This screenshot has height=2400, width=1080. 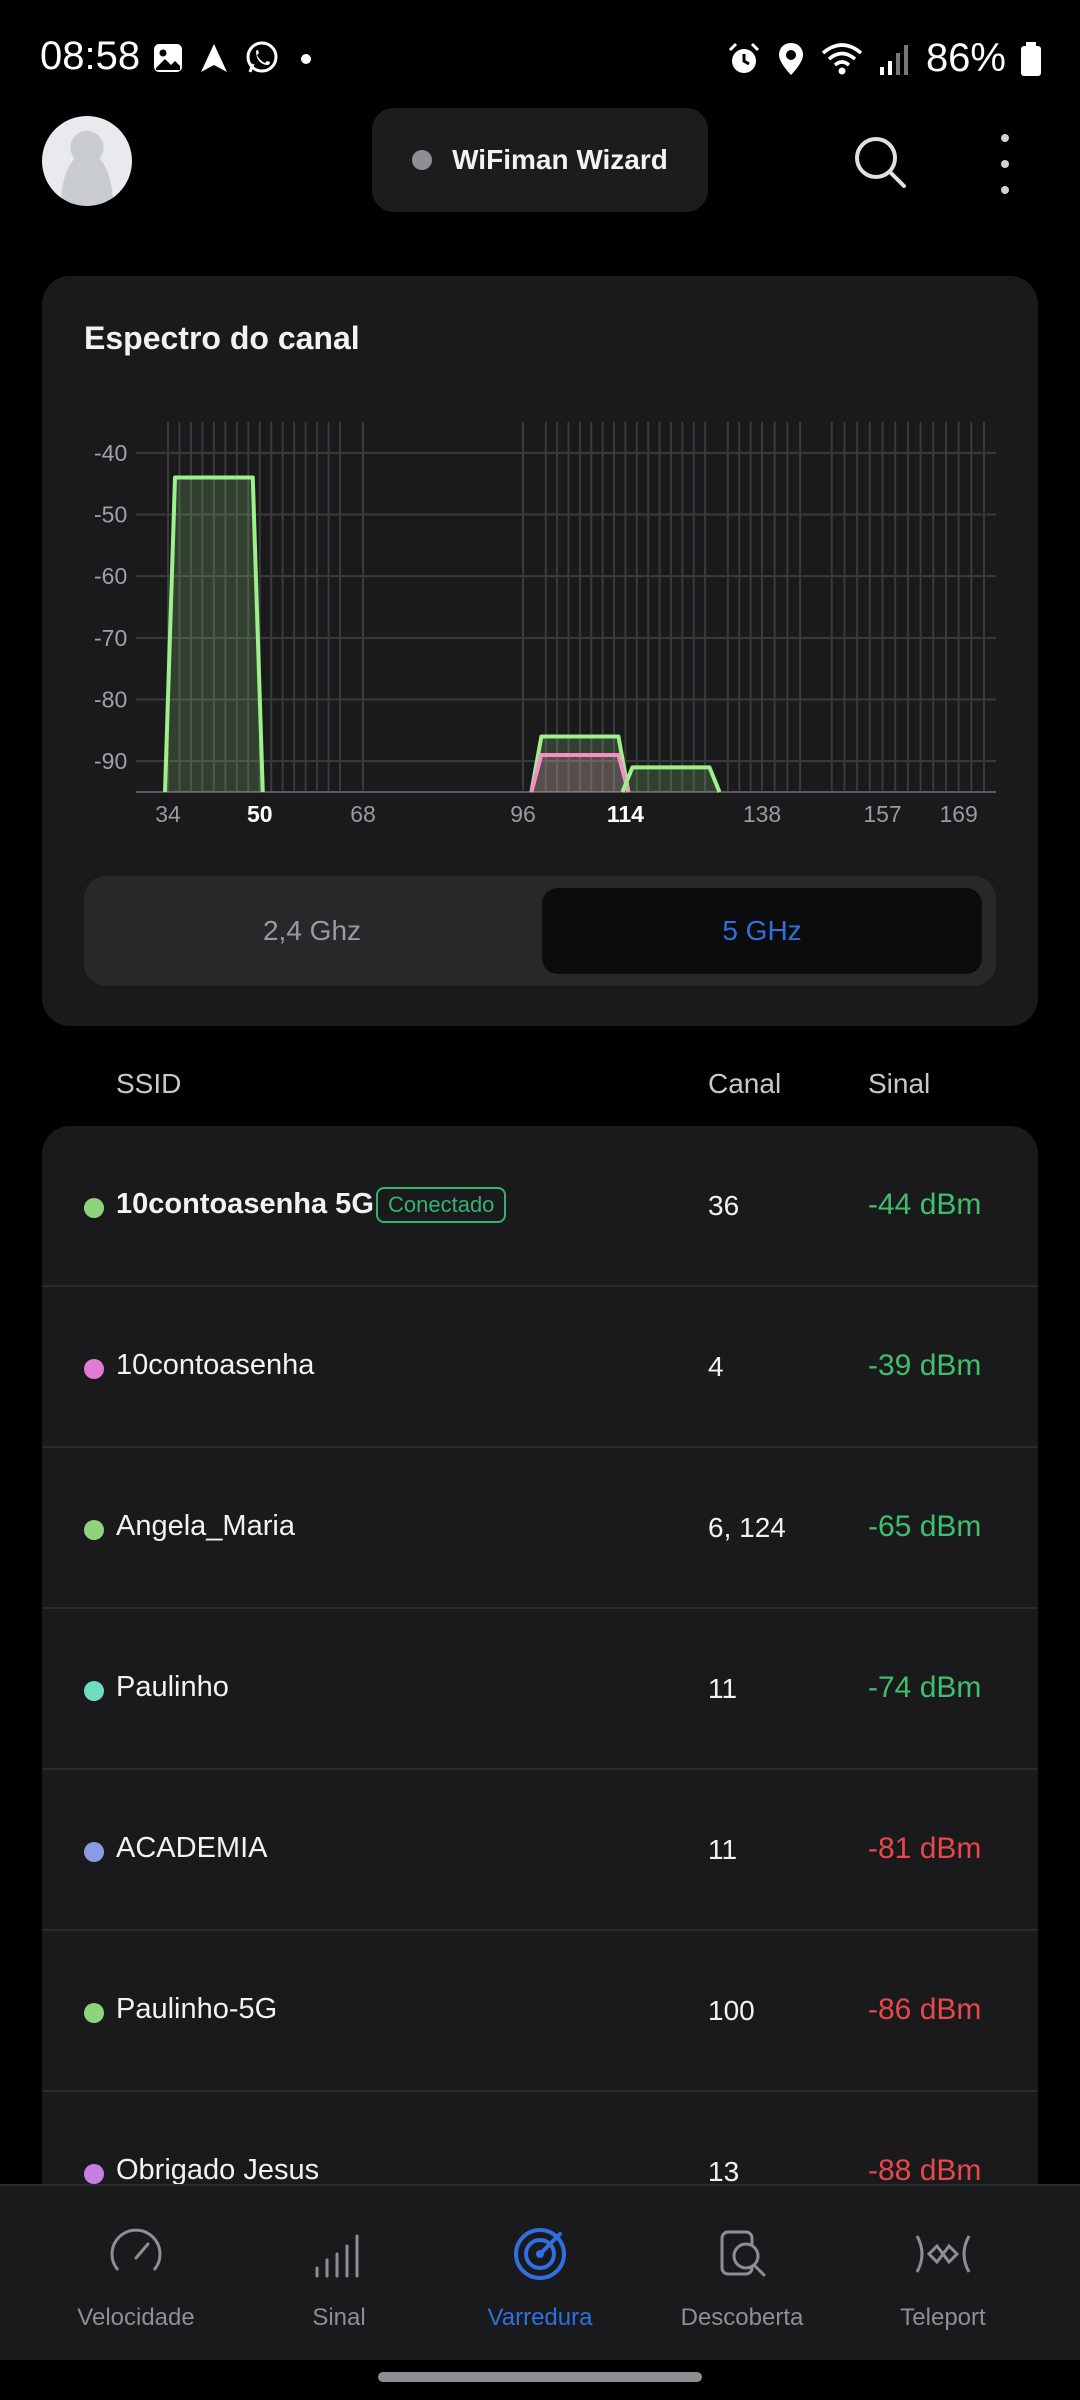 I want to click on more-options-icon, so click(x=1005, y=164).